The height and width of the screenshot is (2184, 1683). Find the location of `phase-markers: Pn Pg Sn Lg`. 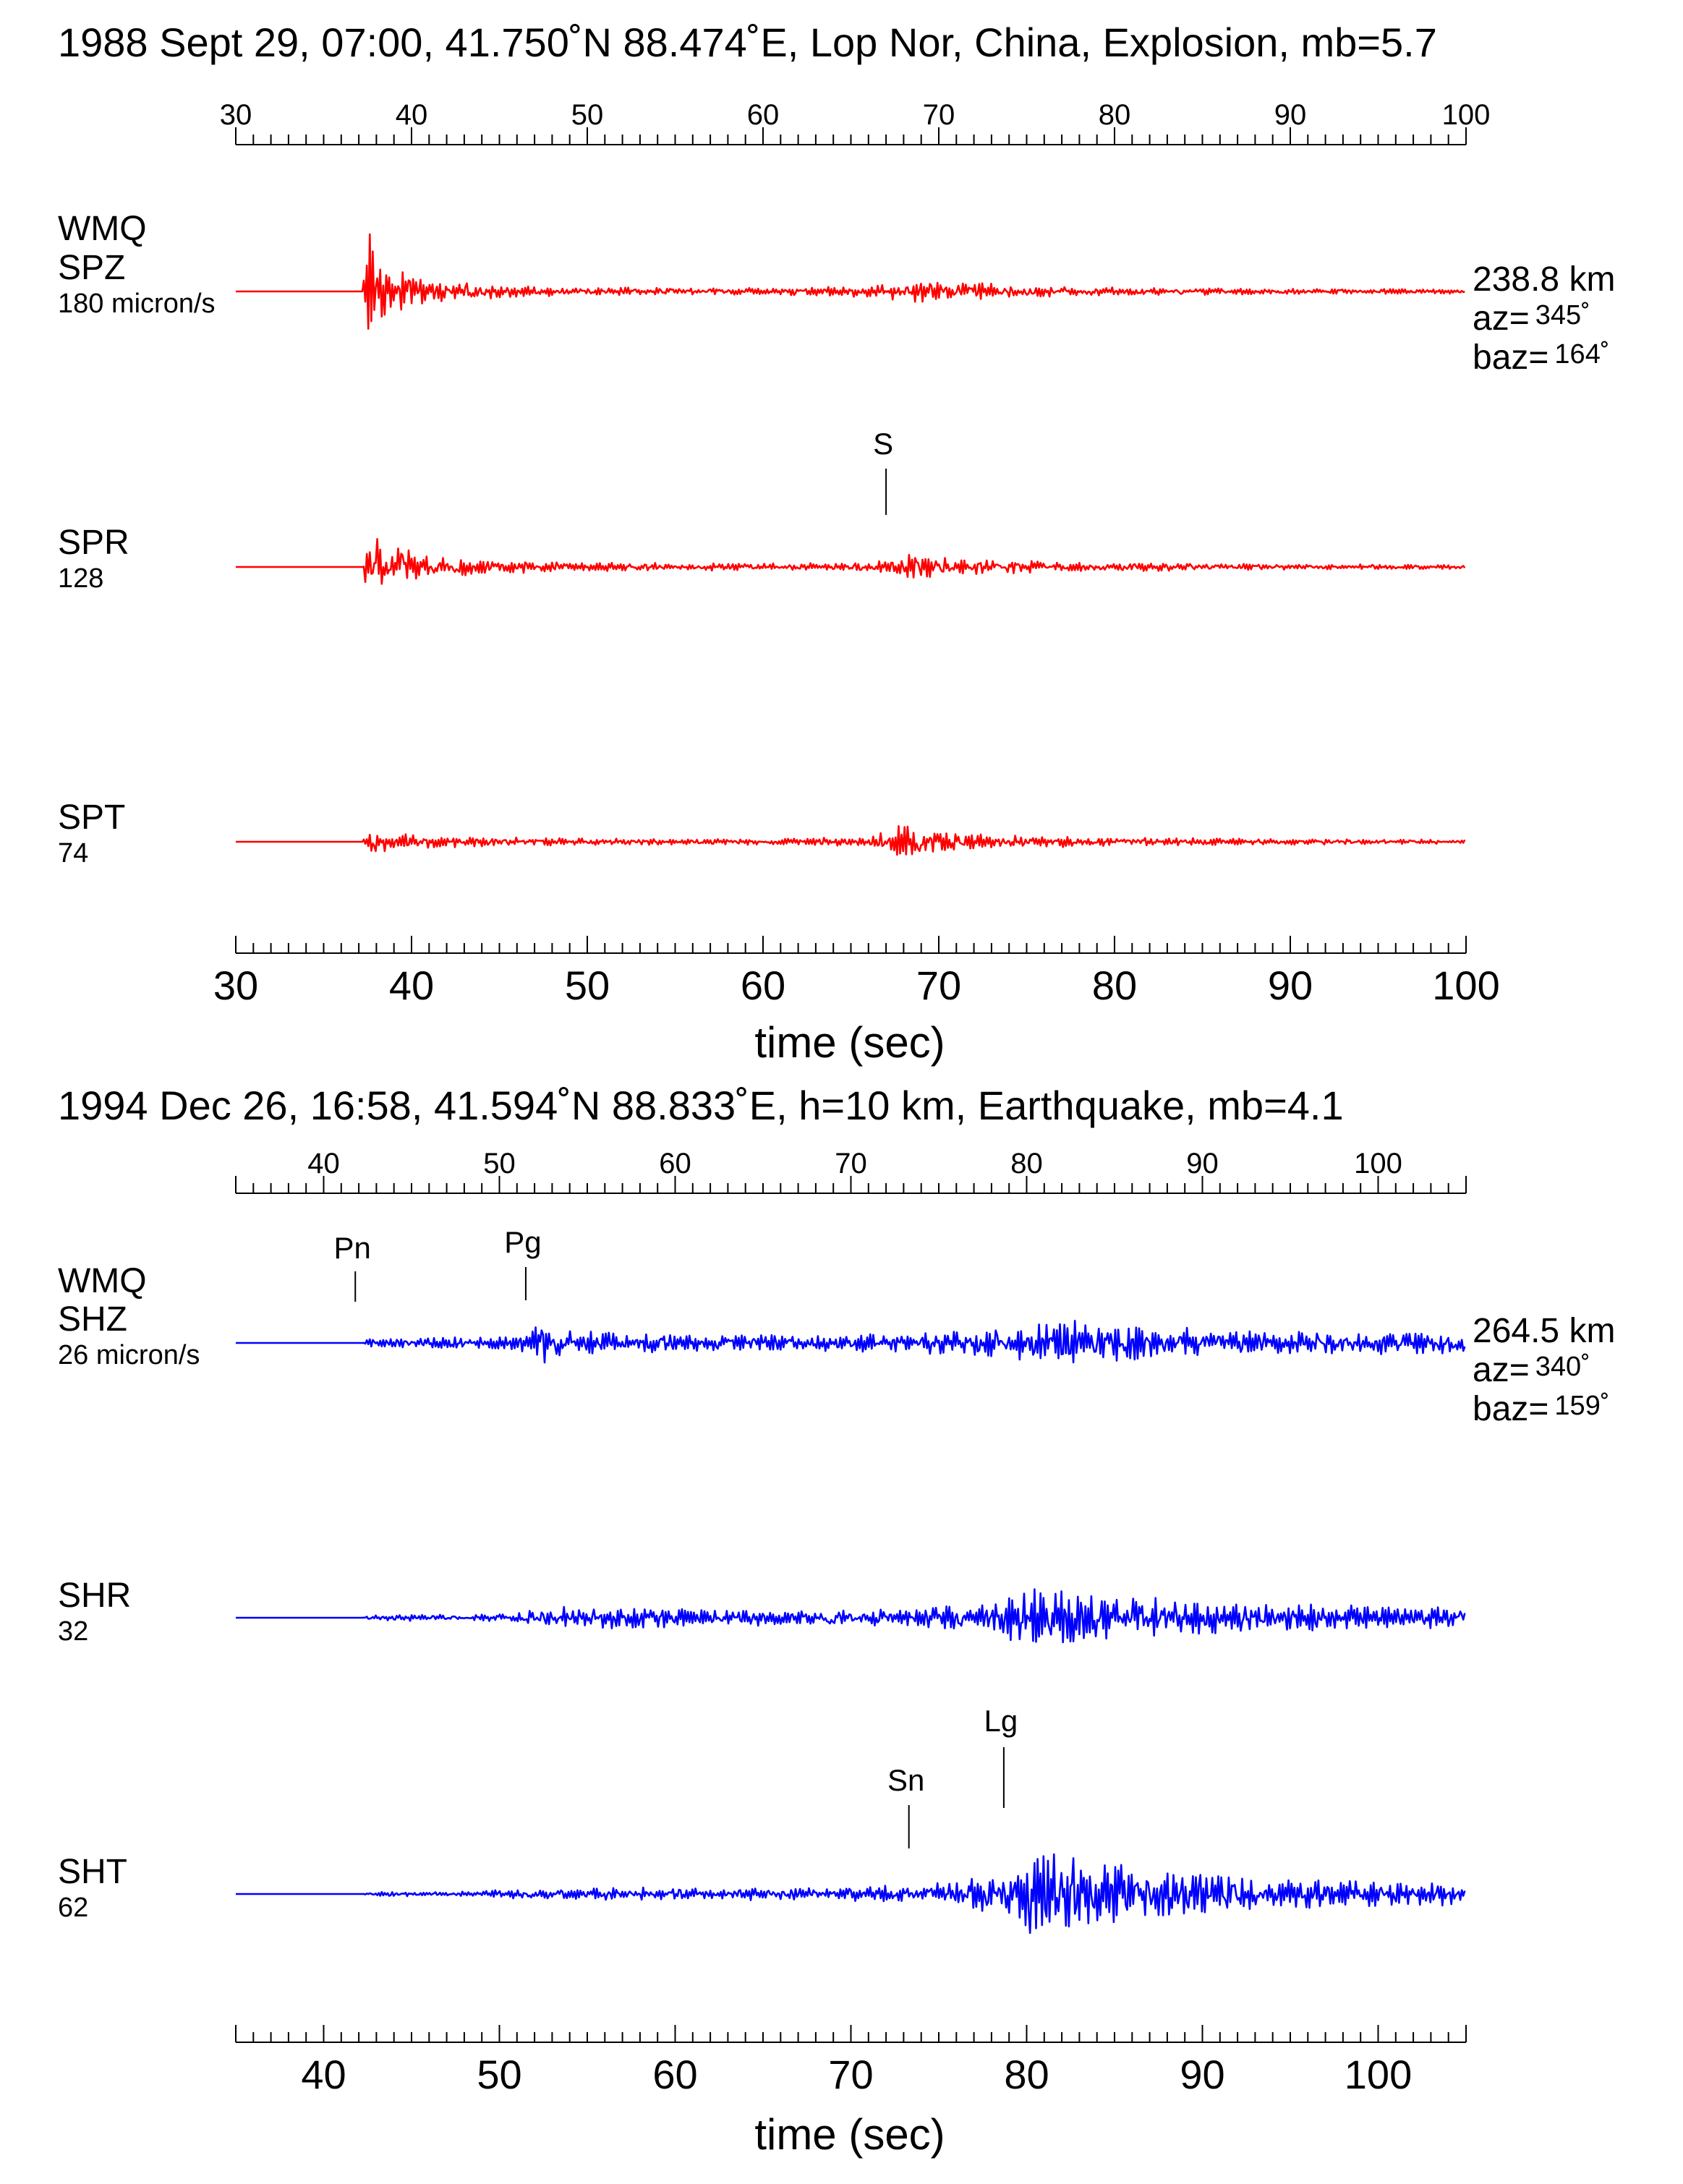

phase-markers: Pn Pg Sn Lg is located at coordinates (676, 1536).